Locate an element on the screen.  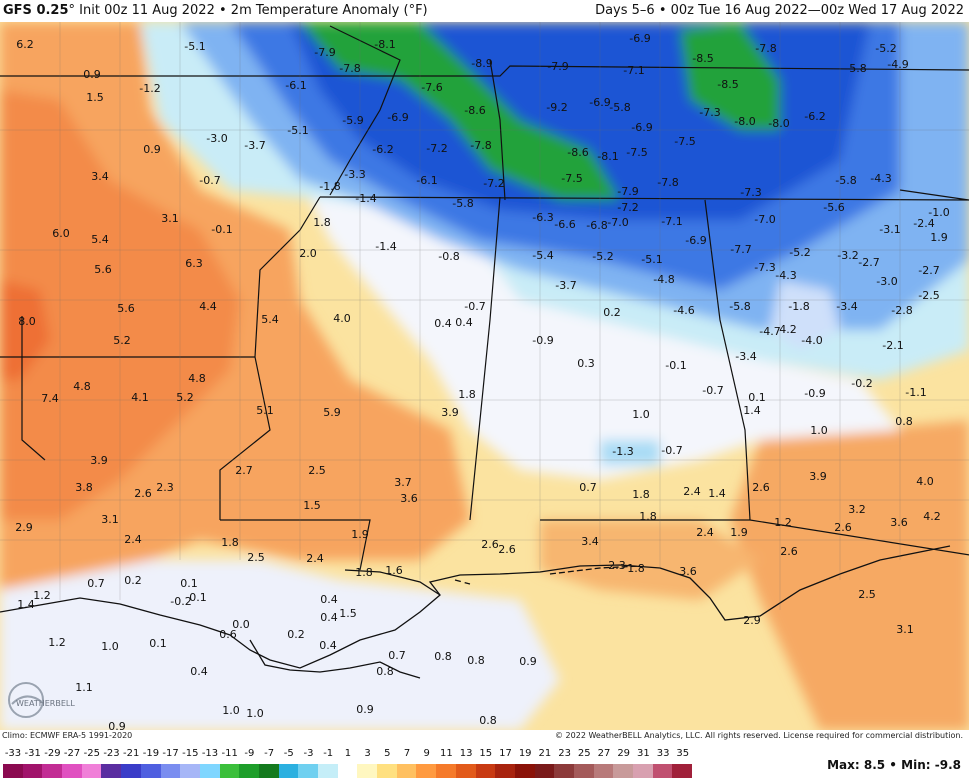
anomaly-value-label: -3.2 is located at coordinates (847, 255).